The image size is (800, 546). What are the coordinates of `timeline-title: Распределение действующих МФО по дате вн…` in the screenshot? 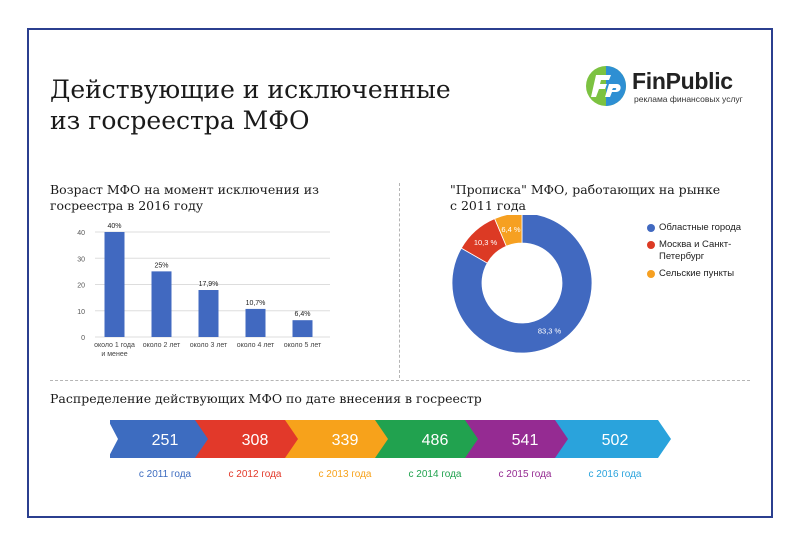 It's located at (266, 398).